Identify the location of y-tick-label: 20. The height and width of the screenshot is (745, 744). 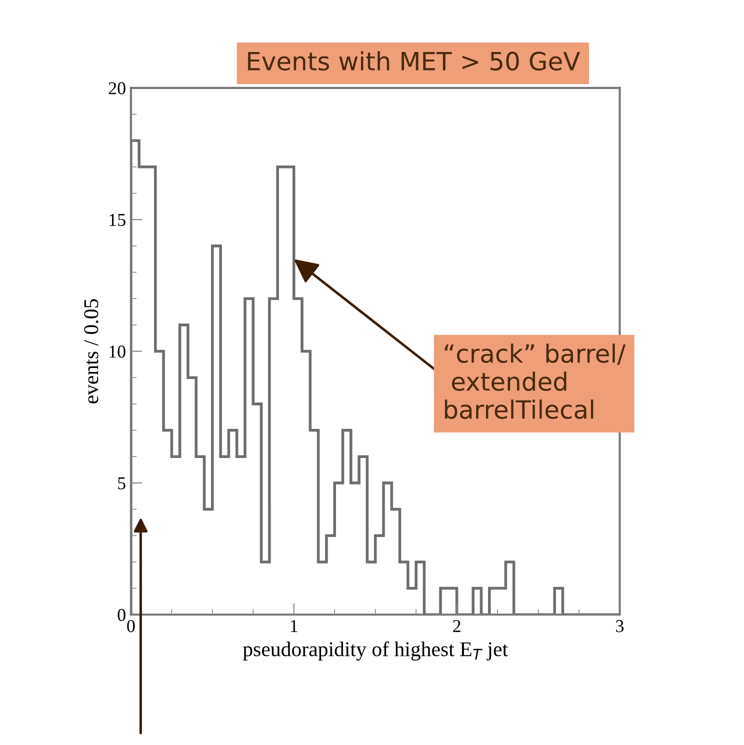
(117, 88).